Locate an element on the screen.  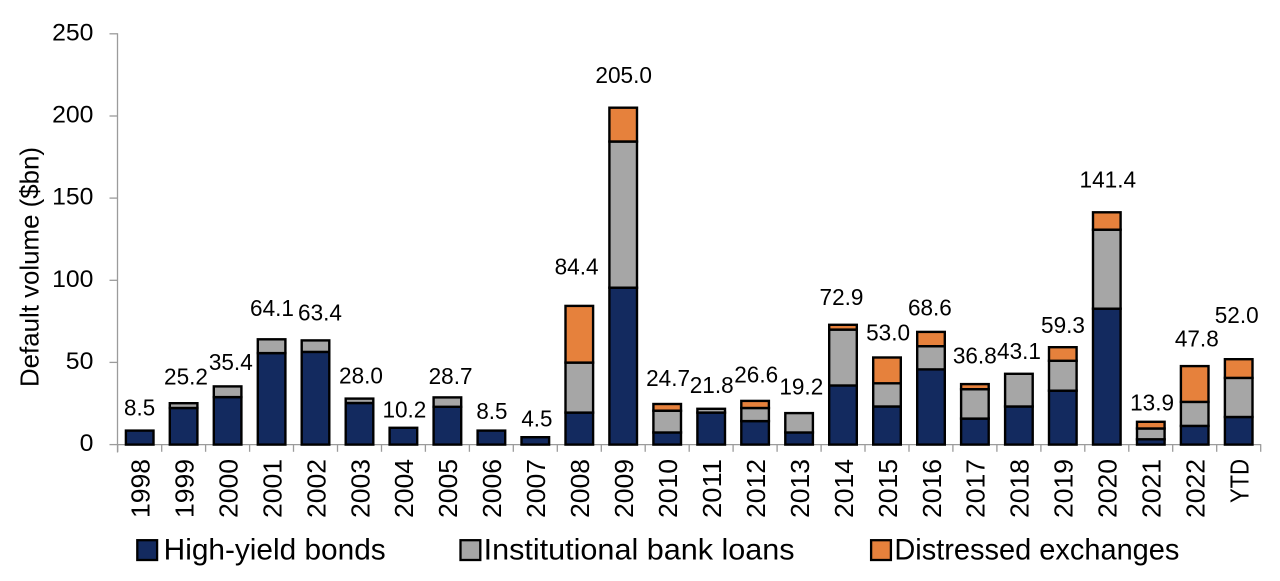
svg-text: 2018 is located at coordinates (1021, 488).